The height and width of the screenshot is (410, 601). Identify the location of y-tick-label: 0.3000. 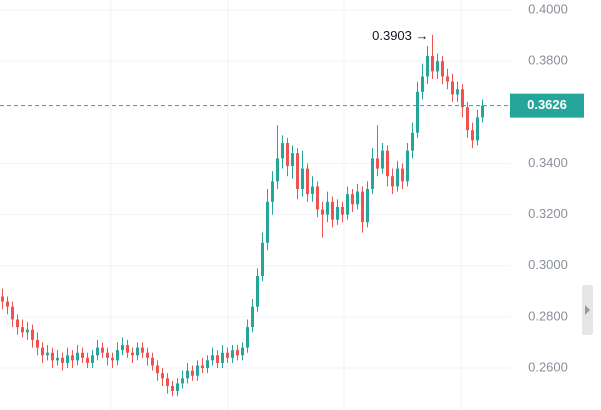
(548, 264).